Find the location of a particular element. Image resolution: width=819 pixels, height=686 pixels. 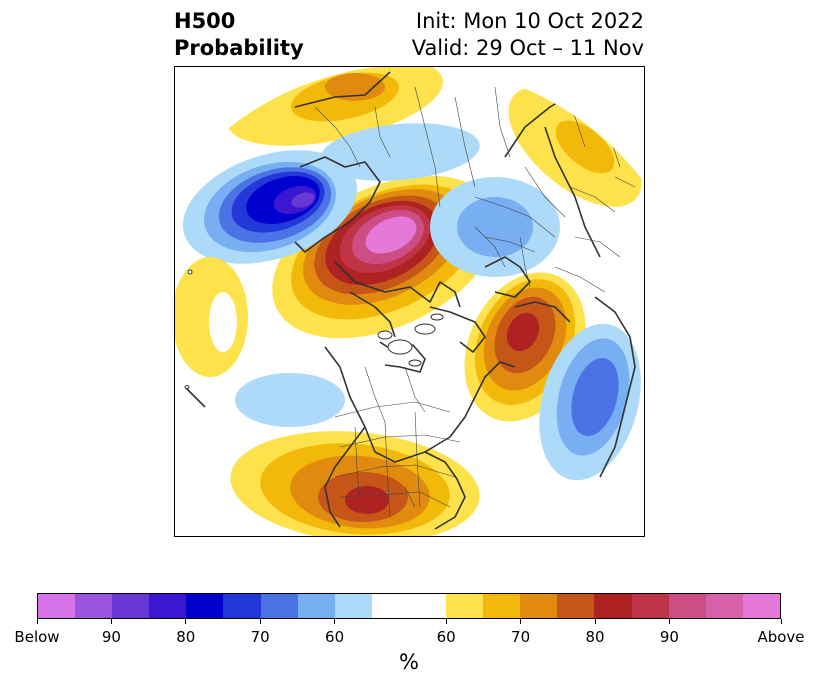

colorbar-unit: % is located at coordinates (409, 662).